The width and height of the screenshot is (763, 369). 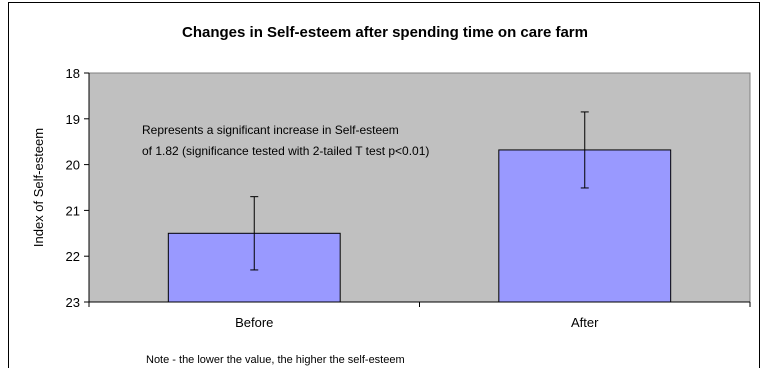 I want to click on y-tick-label: 23, so click(x=73, y=302).